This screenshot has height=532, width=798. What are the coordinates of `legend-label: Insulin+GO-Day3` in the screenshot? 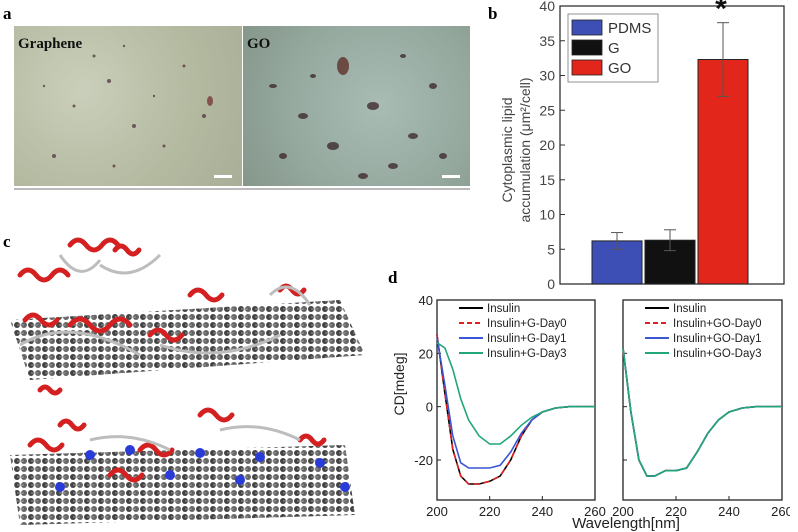 It's located at (717, 354).